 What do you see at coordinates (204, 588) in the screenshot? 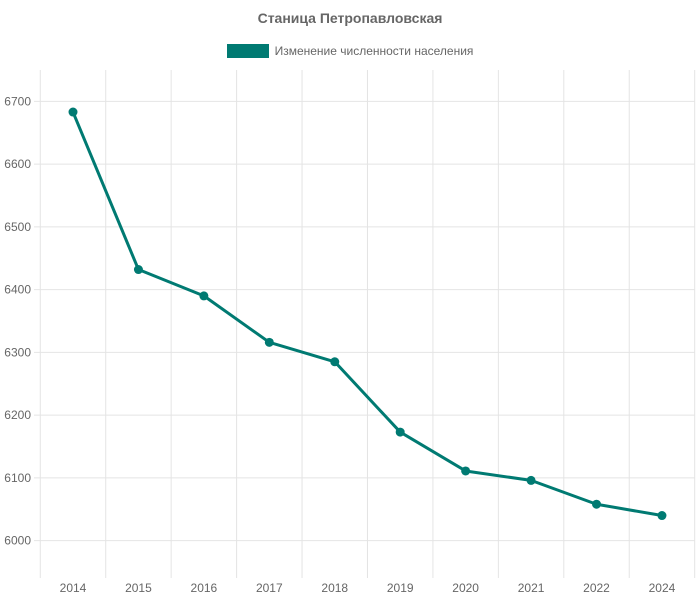
I see `x-tick-label: 2016` at bounding box center [204, 588].